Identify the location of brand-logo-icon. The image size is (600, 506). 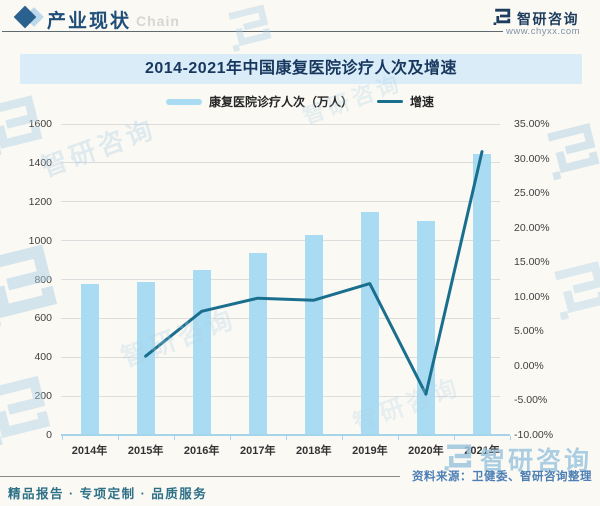
(502, 18).